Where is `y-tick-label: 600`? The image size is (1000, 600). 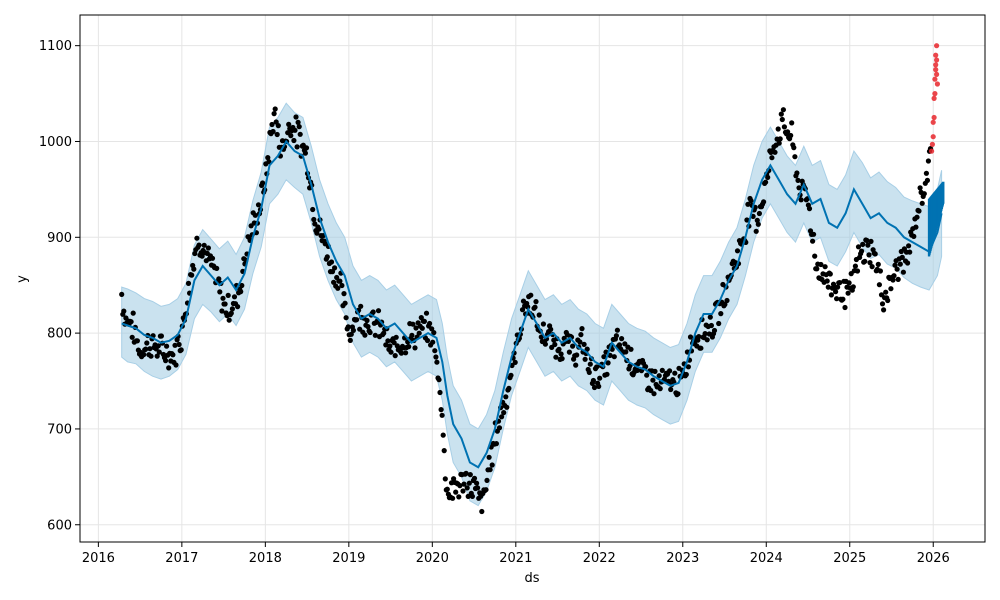 y-tick-label: 600 is located at coordinates (59, 525).